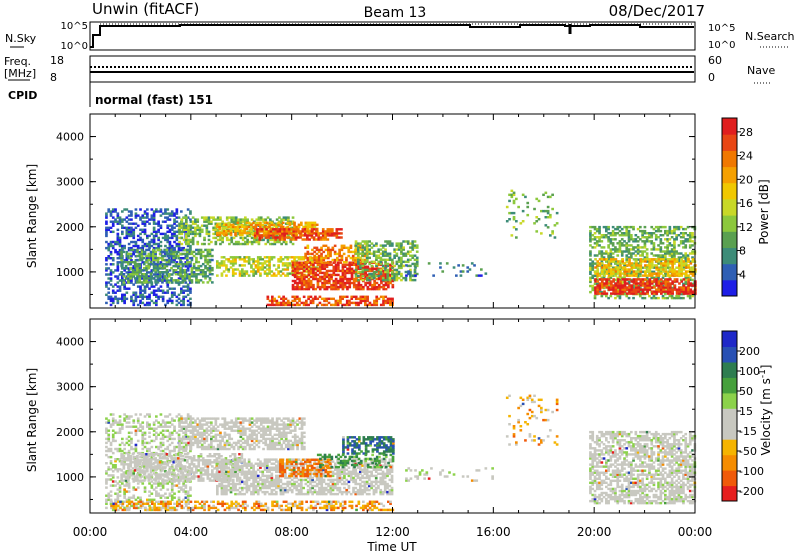  What do you see at coordinates (53, 77) in the screenshot?
I see `freq-tick-bottom: 8` at bounding box center [53, 77].